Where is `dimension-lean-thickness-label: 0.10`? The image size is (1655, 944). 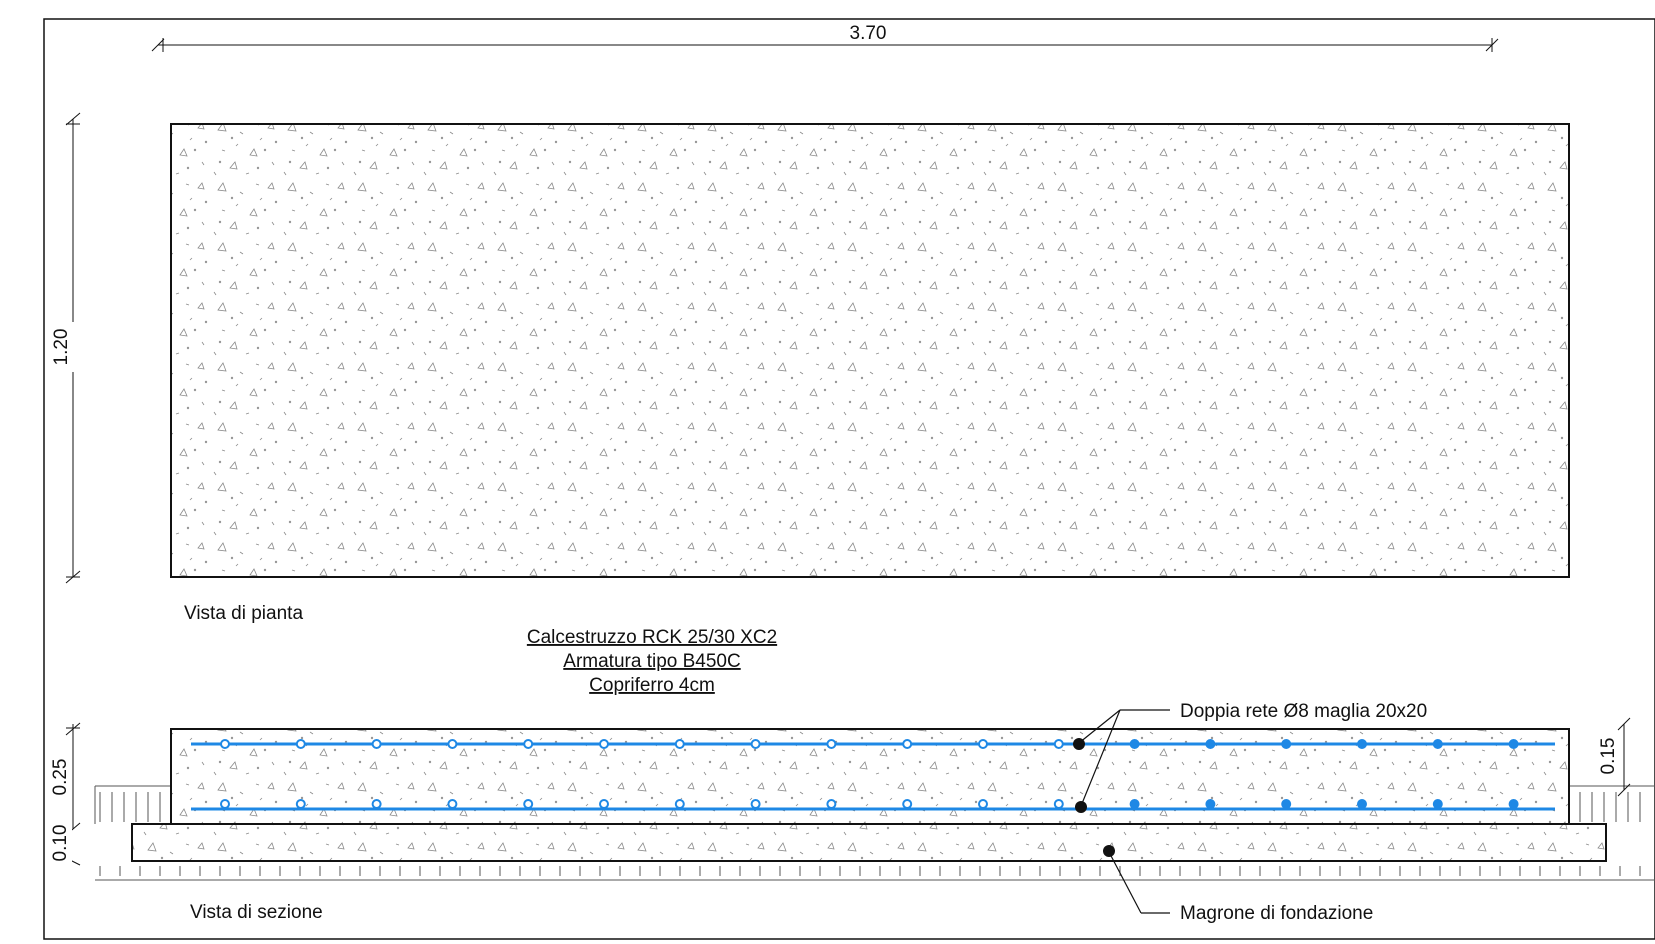 dimension-lean-thickness-label: 0.10 is located at coordinates (60, 843).